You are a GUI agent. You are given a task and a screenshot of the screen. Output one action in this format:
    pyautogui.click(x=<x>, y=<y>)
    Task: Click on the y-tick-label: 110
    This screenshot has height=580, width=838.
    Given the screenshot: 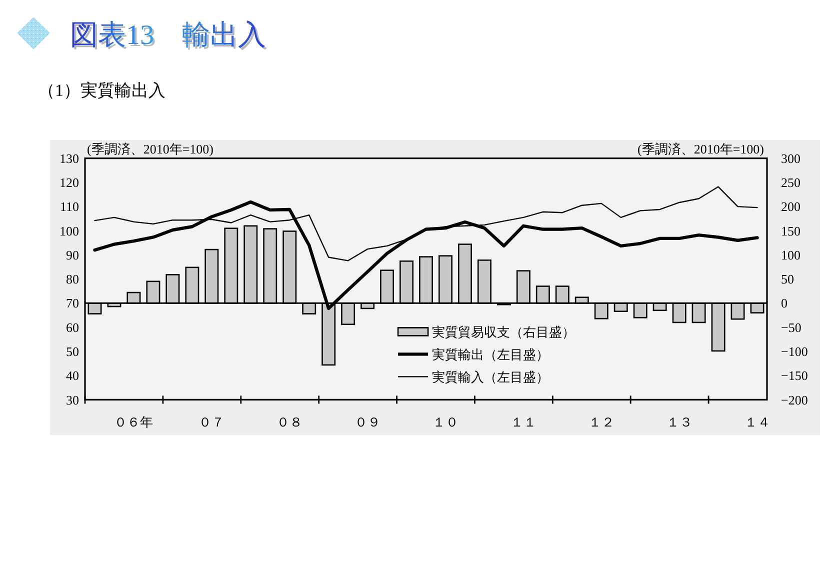 What is the action you would take?
    pyautogui.click(x=69, y=206)
    